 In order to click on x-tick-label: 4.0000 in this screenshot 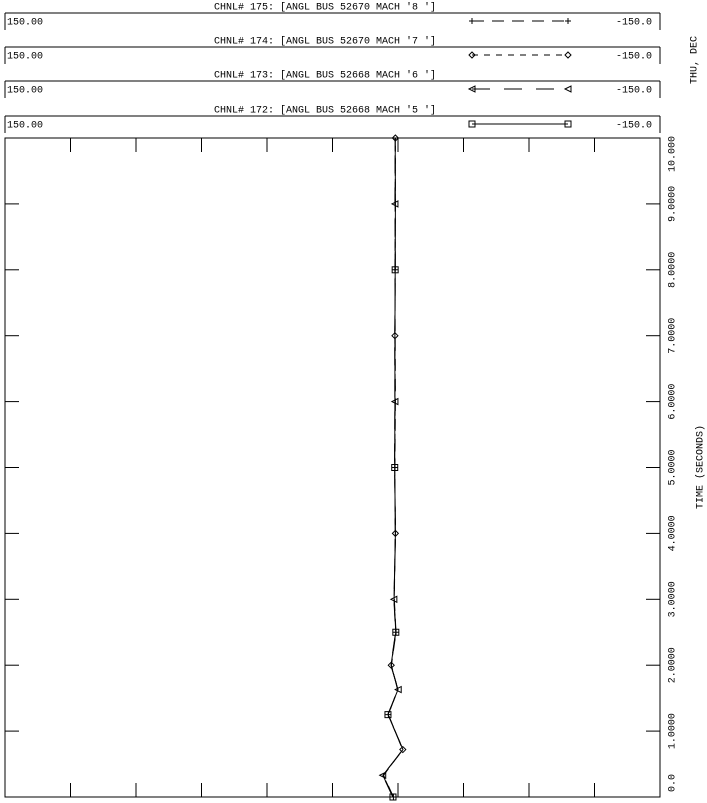, I will do `click(673, 533)`.